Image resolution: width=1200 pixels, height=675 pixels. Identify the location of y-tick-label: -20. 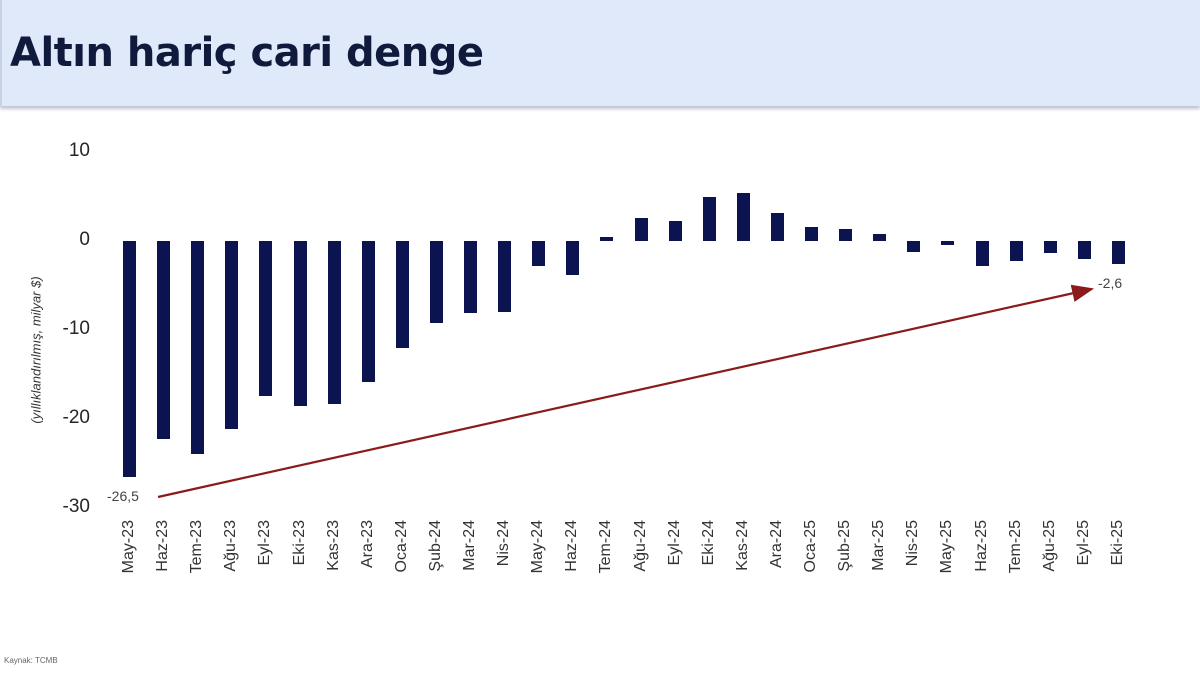
(76, 417).